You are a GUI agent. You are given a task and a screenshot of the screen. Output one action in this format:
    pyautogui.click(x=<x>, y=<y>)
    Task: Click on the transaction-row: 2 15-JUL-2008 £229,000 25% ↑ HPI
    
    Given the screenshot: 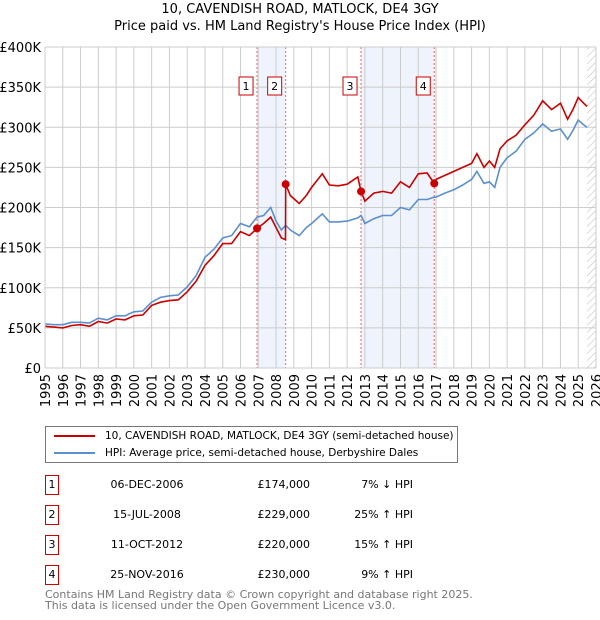 What is the action you would take?
    pyautogui.click(x=245, y=516)
    